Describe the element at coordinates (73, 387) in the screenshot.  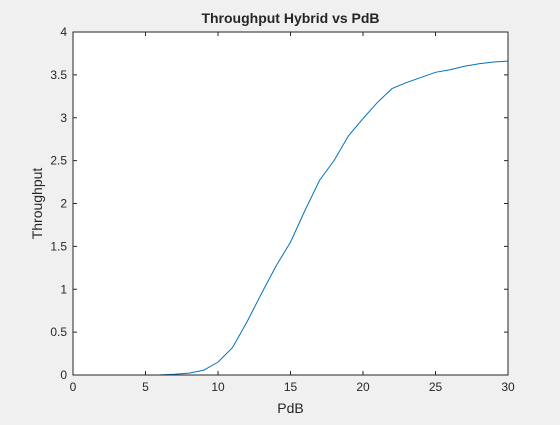
I see `x-tick-label: 0` at that location.